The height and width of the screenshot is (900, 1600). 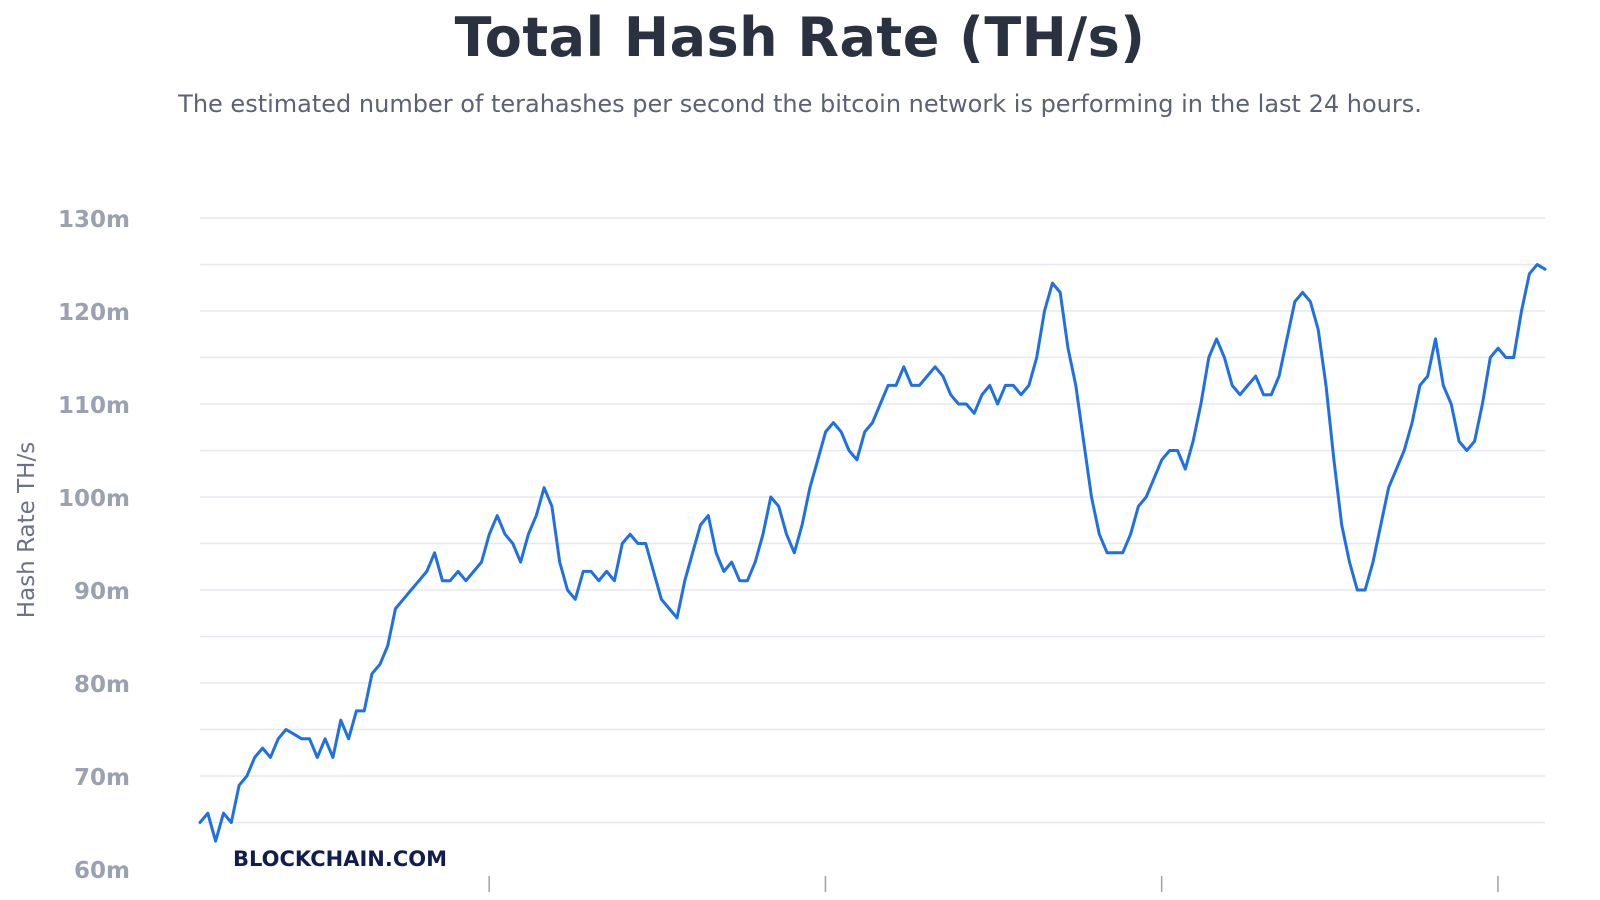 I want to click on y-axis-title: Hash Rate TH/s, so click(x=27, y=530).